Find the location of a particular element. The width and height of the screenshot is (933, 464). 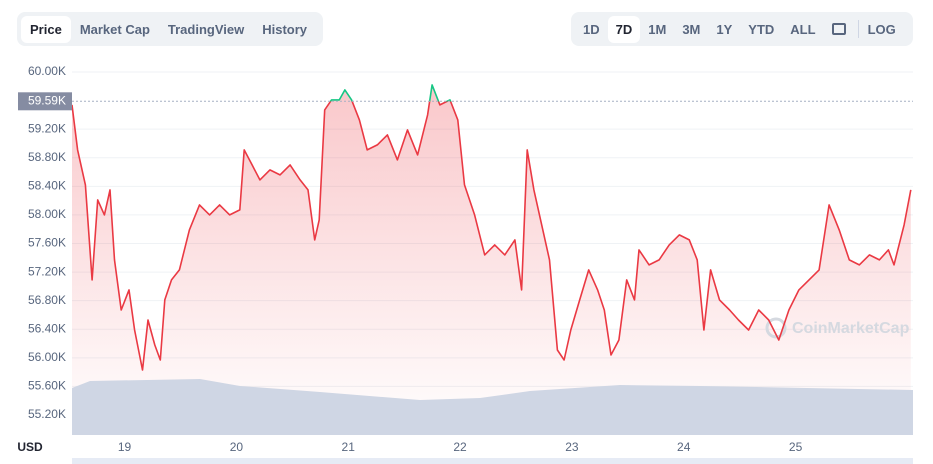

chart-tabs: Price Market Cap TradingView History is located at coordinates (170, 29).